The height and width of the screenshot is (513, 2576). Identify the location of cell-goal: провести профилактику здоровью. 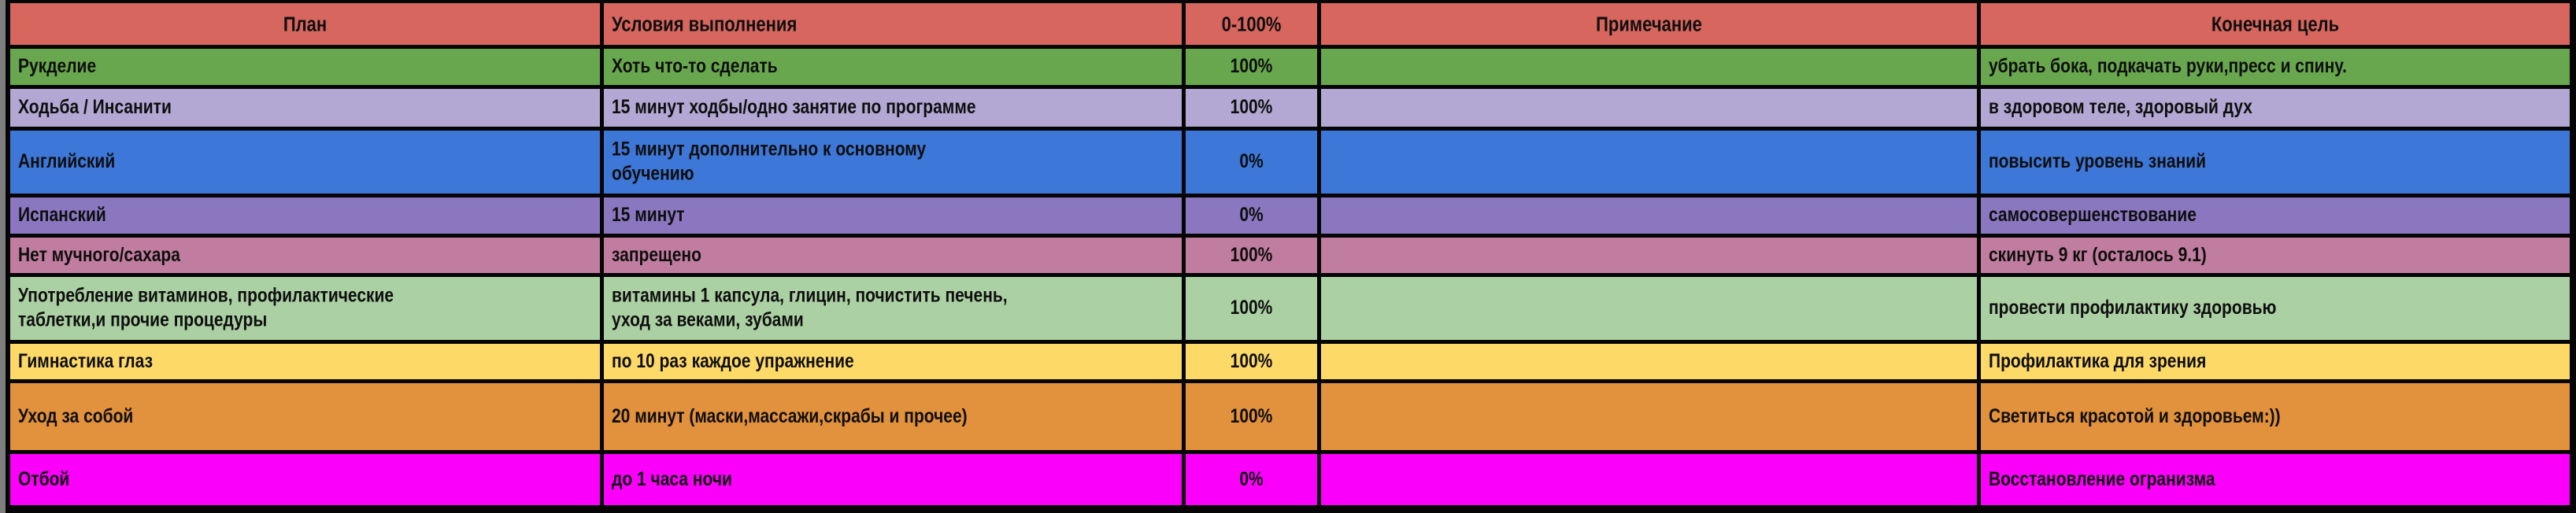
(2275, 308).